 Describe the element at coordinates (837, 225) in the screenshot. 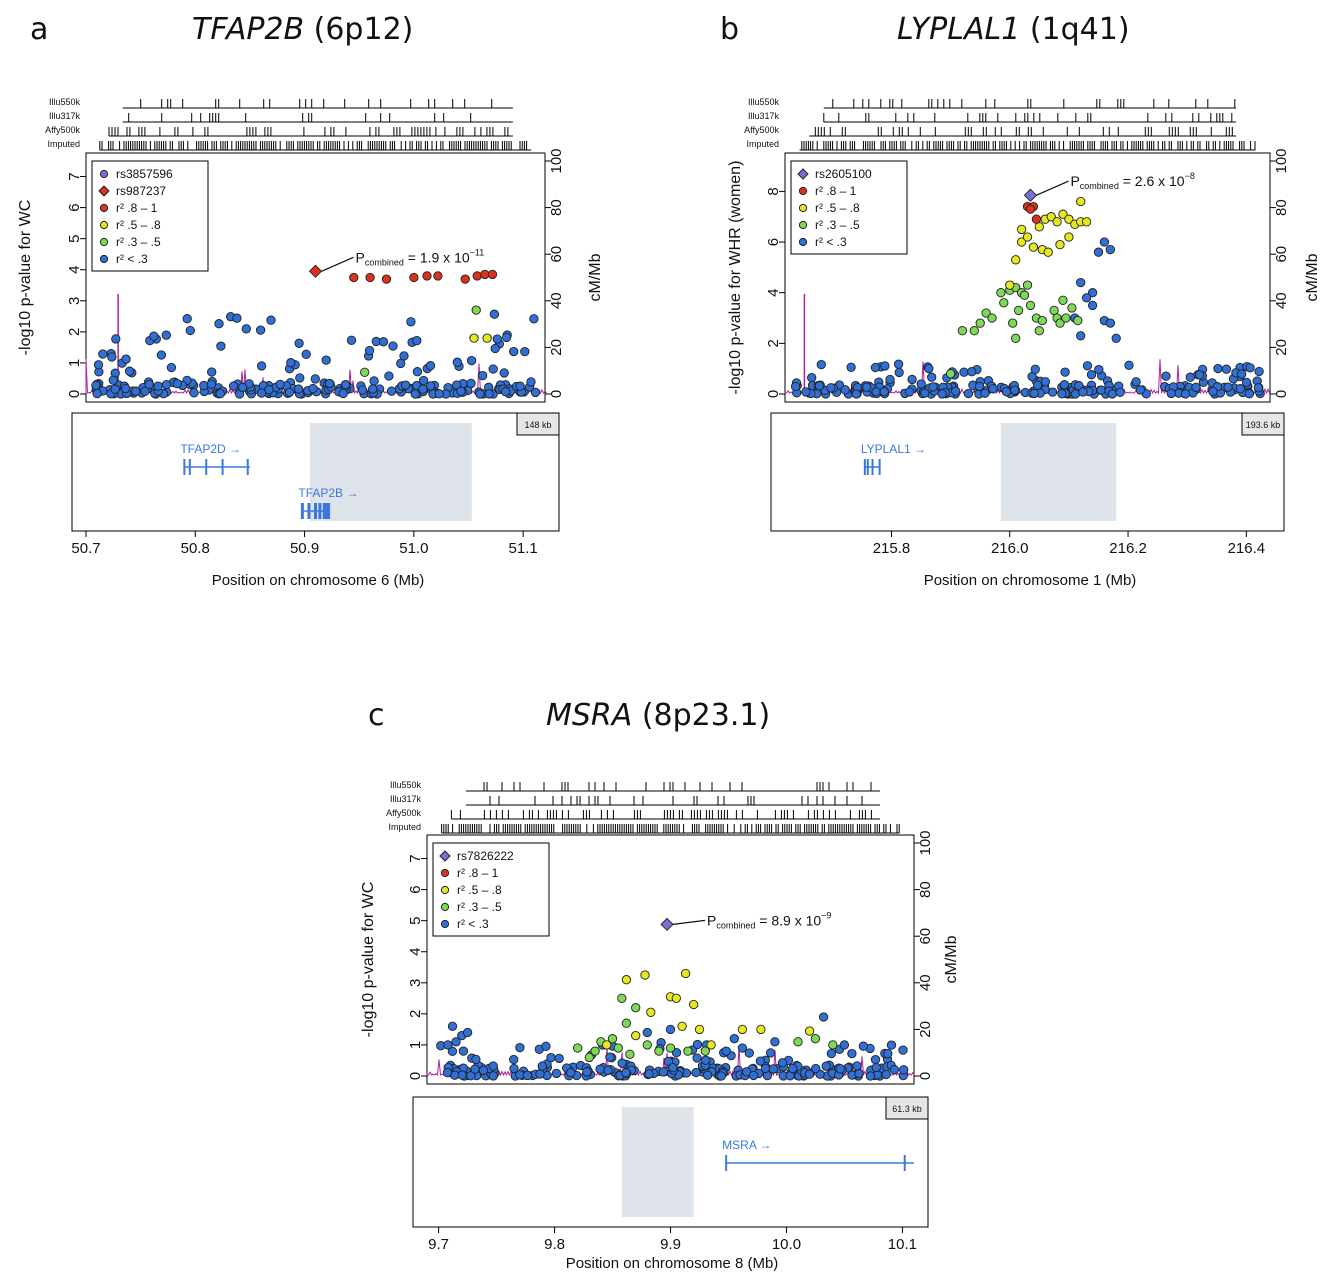

I see `legend-label: r² .3 – .5` at that location.